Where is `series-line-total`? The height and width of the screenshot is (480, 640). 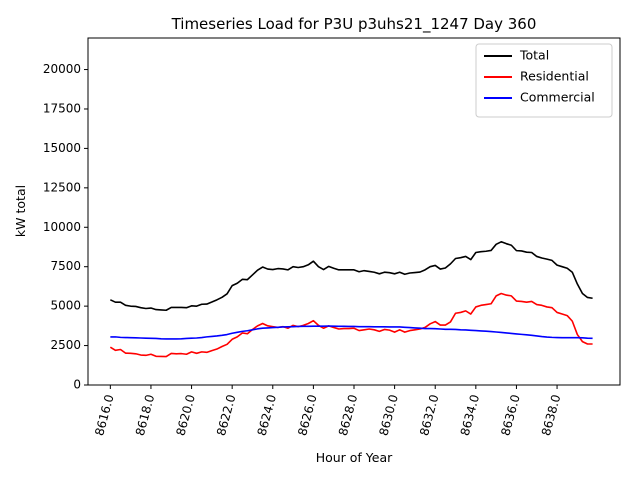
series-line-total is located at coordinates (351, 276).